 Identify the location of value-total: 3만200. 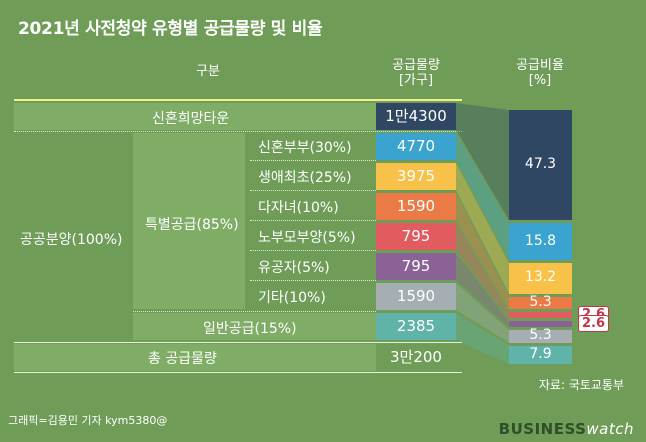
(416, 357).